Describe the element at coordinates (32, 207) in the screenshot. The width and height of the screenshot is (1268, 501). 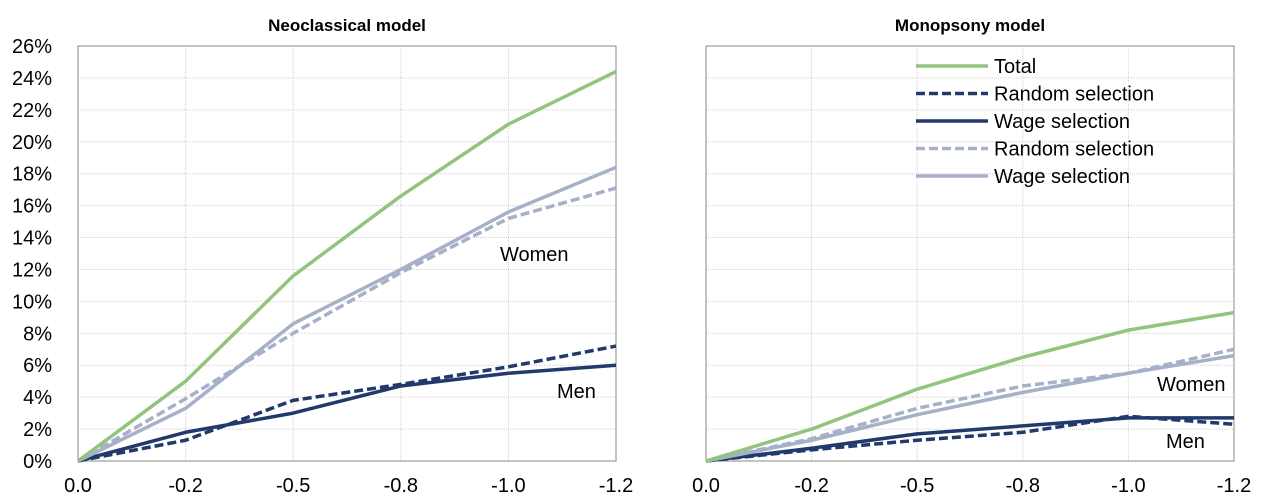
I see `y-tick-label: 16%` at that location.